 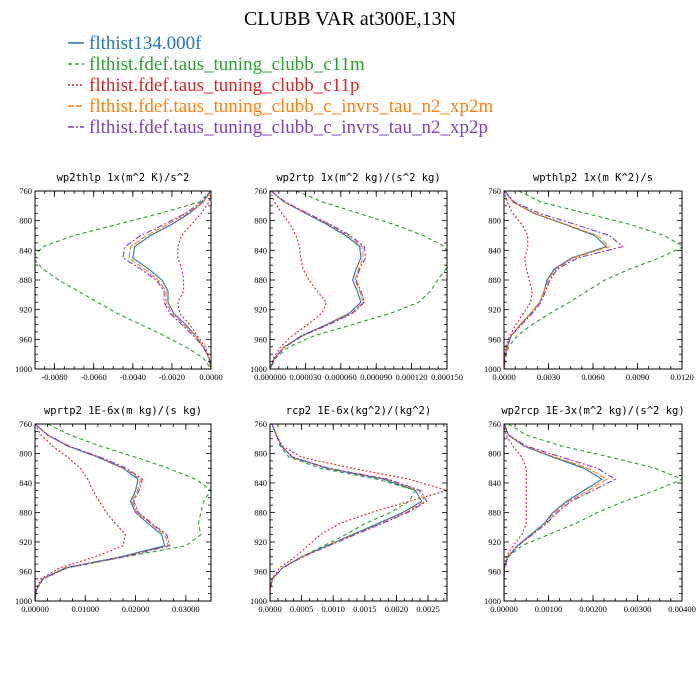 What do you see at coordinates (224, 85) in the screenshot?
I see `legend-label-3: flthist.fdef.taus_tuning_clubb_c11p` at bounding box center [224, 85].